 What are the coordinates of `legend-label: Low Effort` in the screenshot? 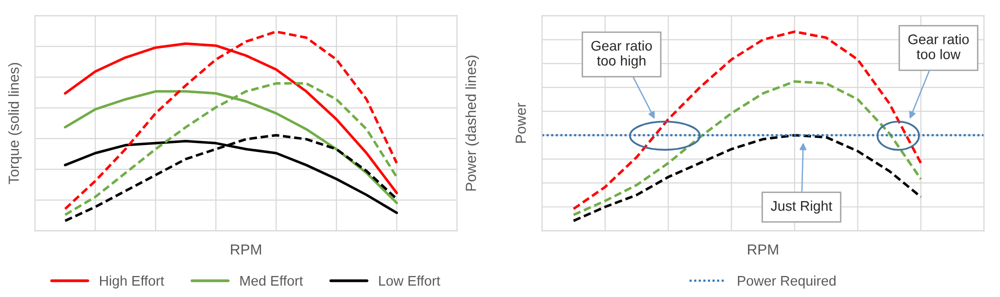 It's located at (409, 281).